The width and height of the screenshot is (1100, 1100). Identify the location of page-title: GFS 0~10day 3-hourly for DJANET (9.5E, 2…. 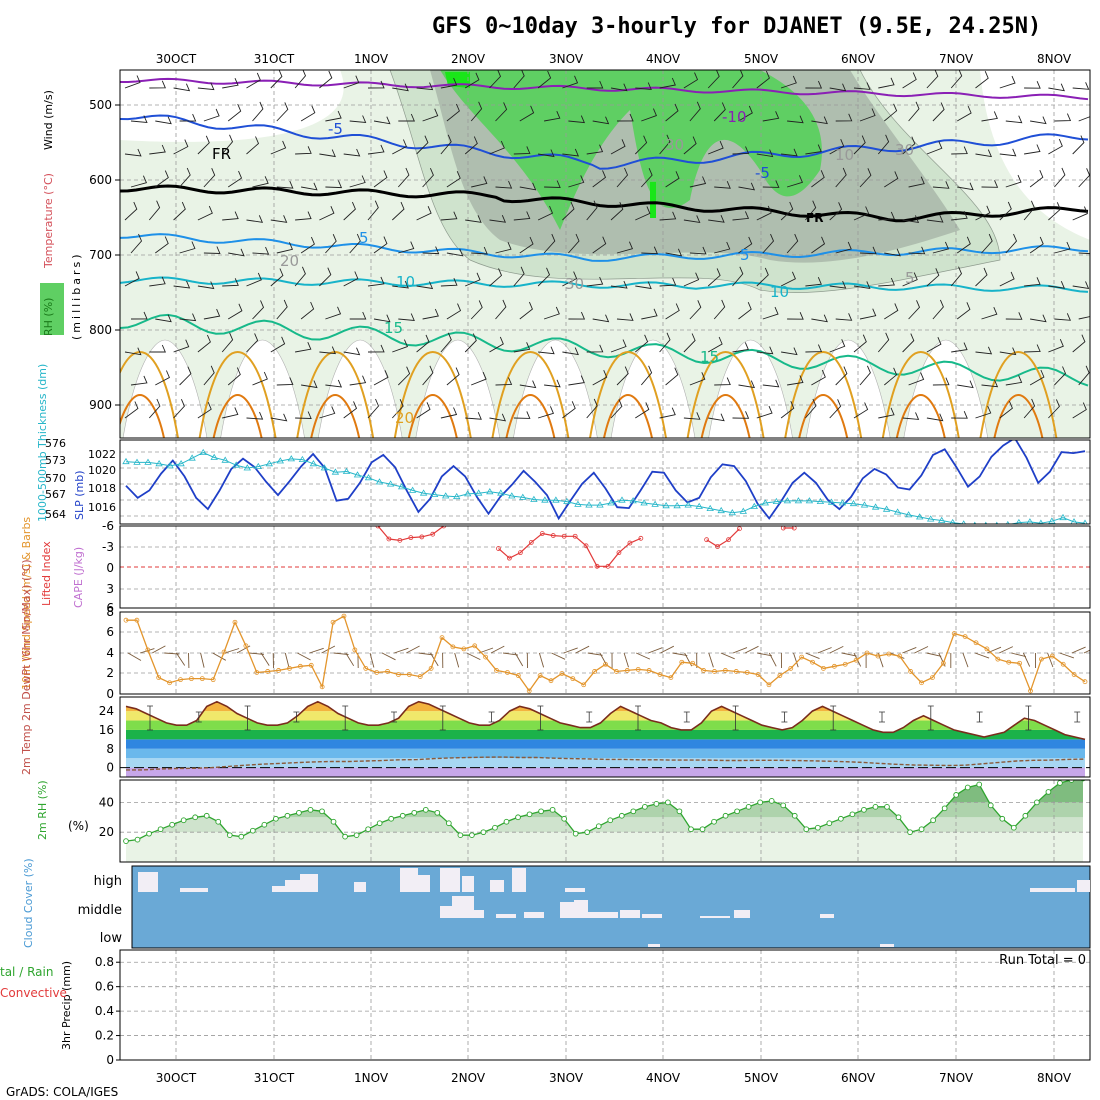
(736, 26).